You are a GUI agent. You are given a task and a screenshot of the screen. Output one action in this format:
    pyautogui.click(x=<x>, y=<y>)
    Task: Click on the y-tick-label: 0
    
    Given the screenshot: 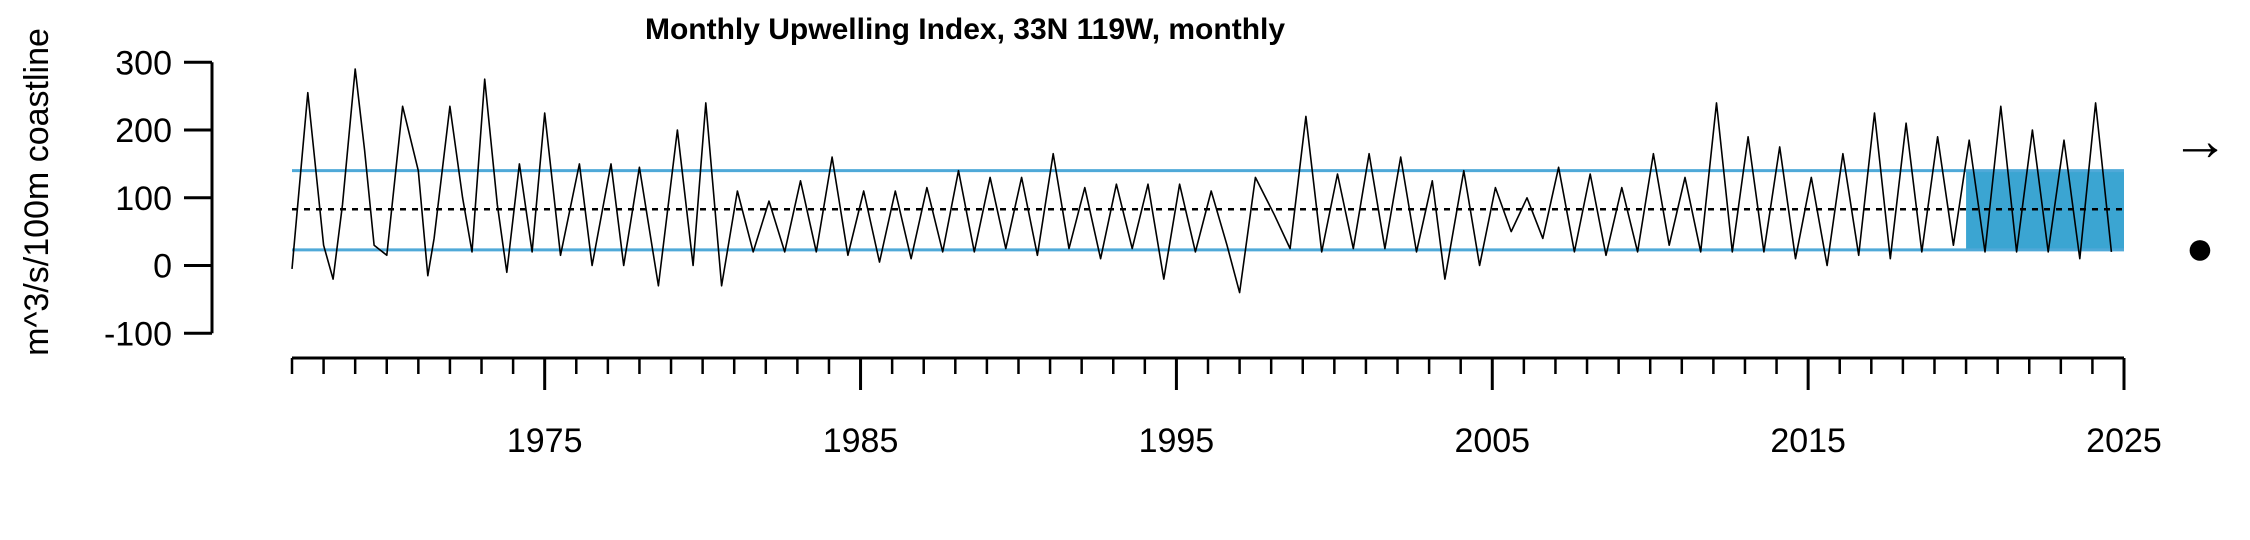 What is the action you would take?
    pyautogui.click(x=162, y=267)
    